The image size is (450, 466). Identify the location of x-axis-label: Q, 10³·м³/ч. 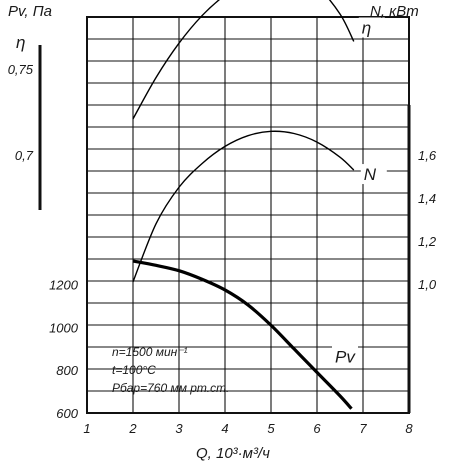
(233, 453).